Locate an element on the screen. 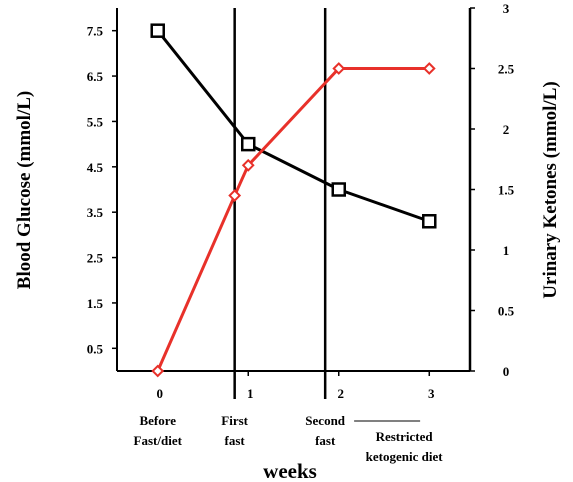 The height and width of the screenshot is (482, 573). y-right-tick-label: 1.5 is located at coordinates (506, 190).